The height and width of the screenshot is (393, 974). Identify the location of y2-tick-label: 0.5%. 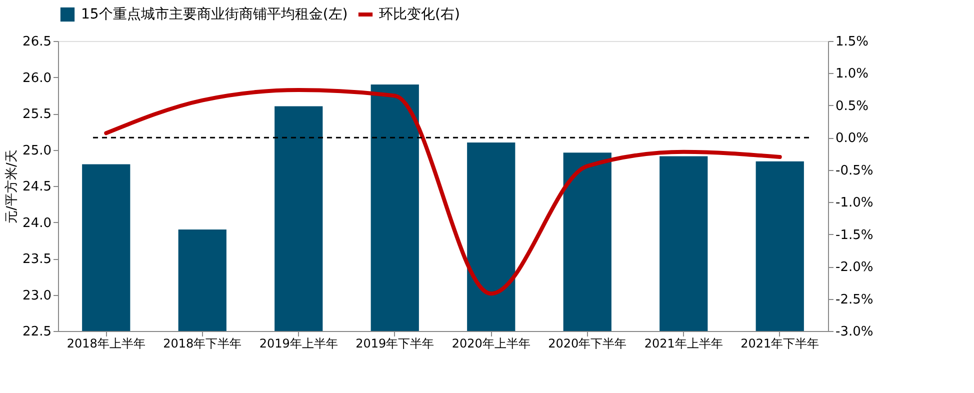
(852, 106).